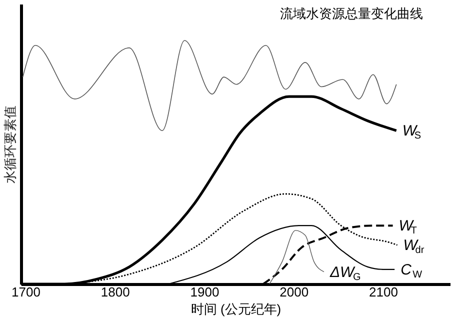  What do you see at coordinates (26, 292) in the screenshot?
I see `x-tick-label: 1700` at bounding box center [26, 292].